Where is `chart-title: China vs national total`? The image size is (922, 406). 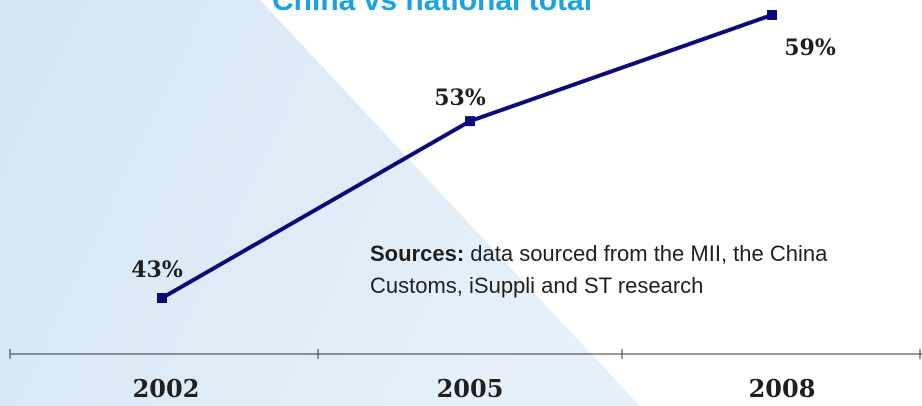 chart-title: China vs national total is located at coordinates (432, 8).